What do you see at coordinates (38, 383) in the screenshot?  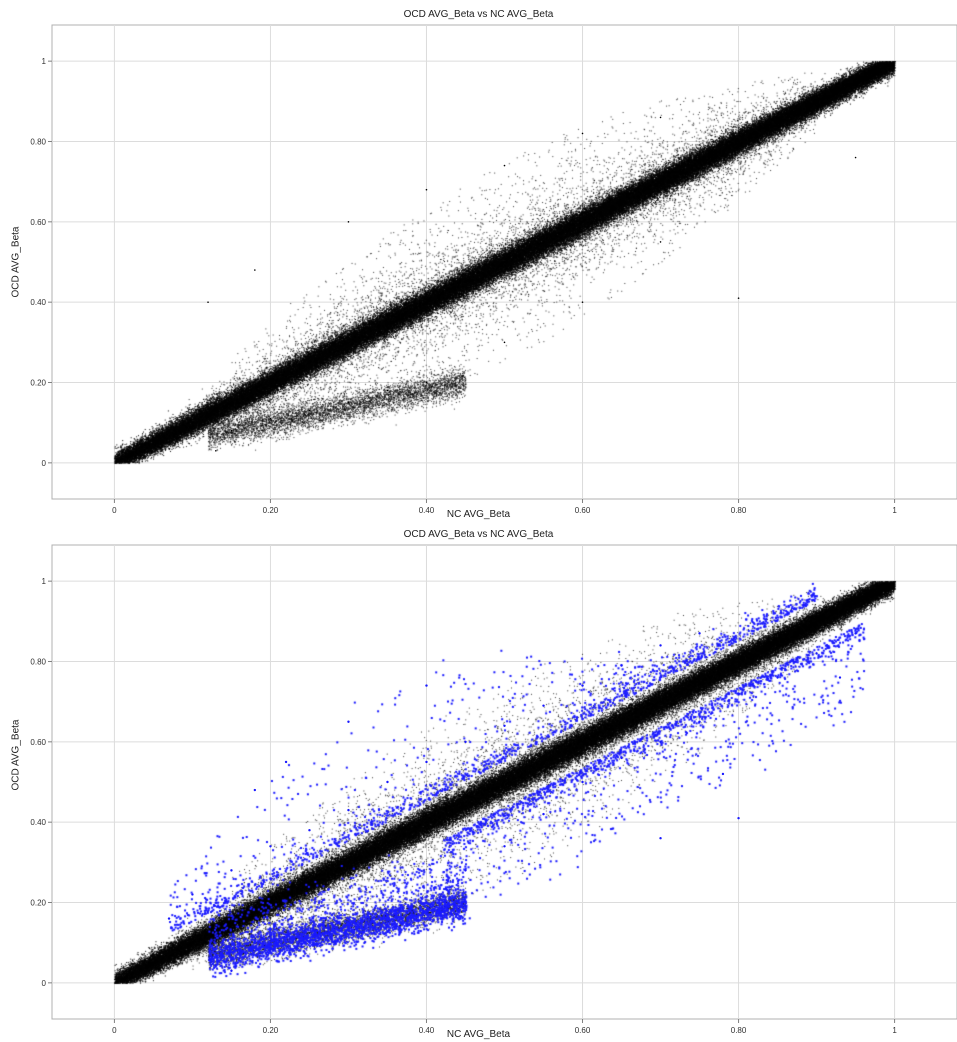 I see `y-tick-label: 0.20` at bounding box center [38, 383].